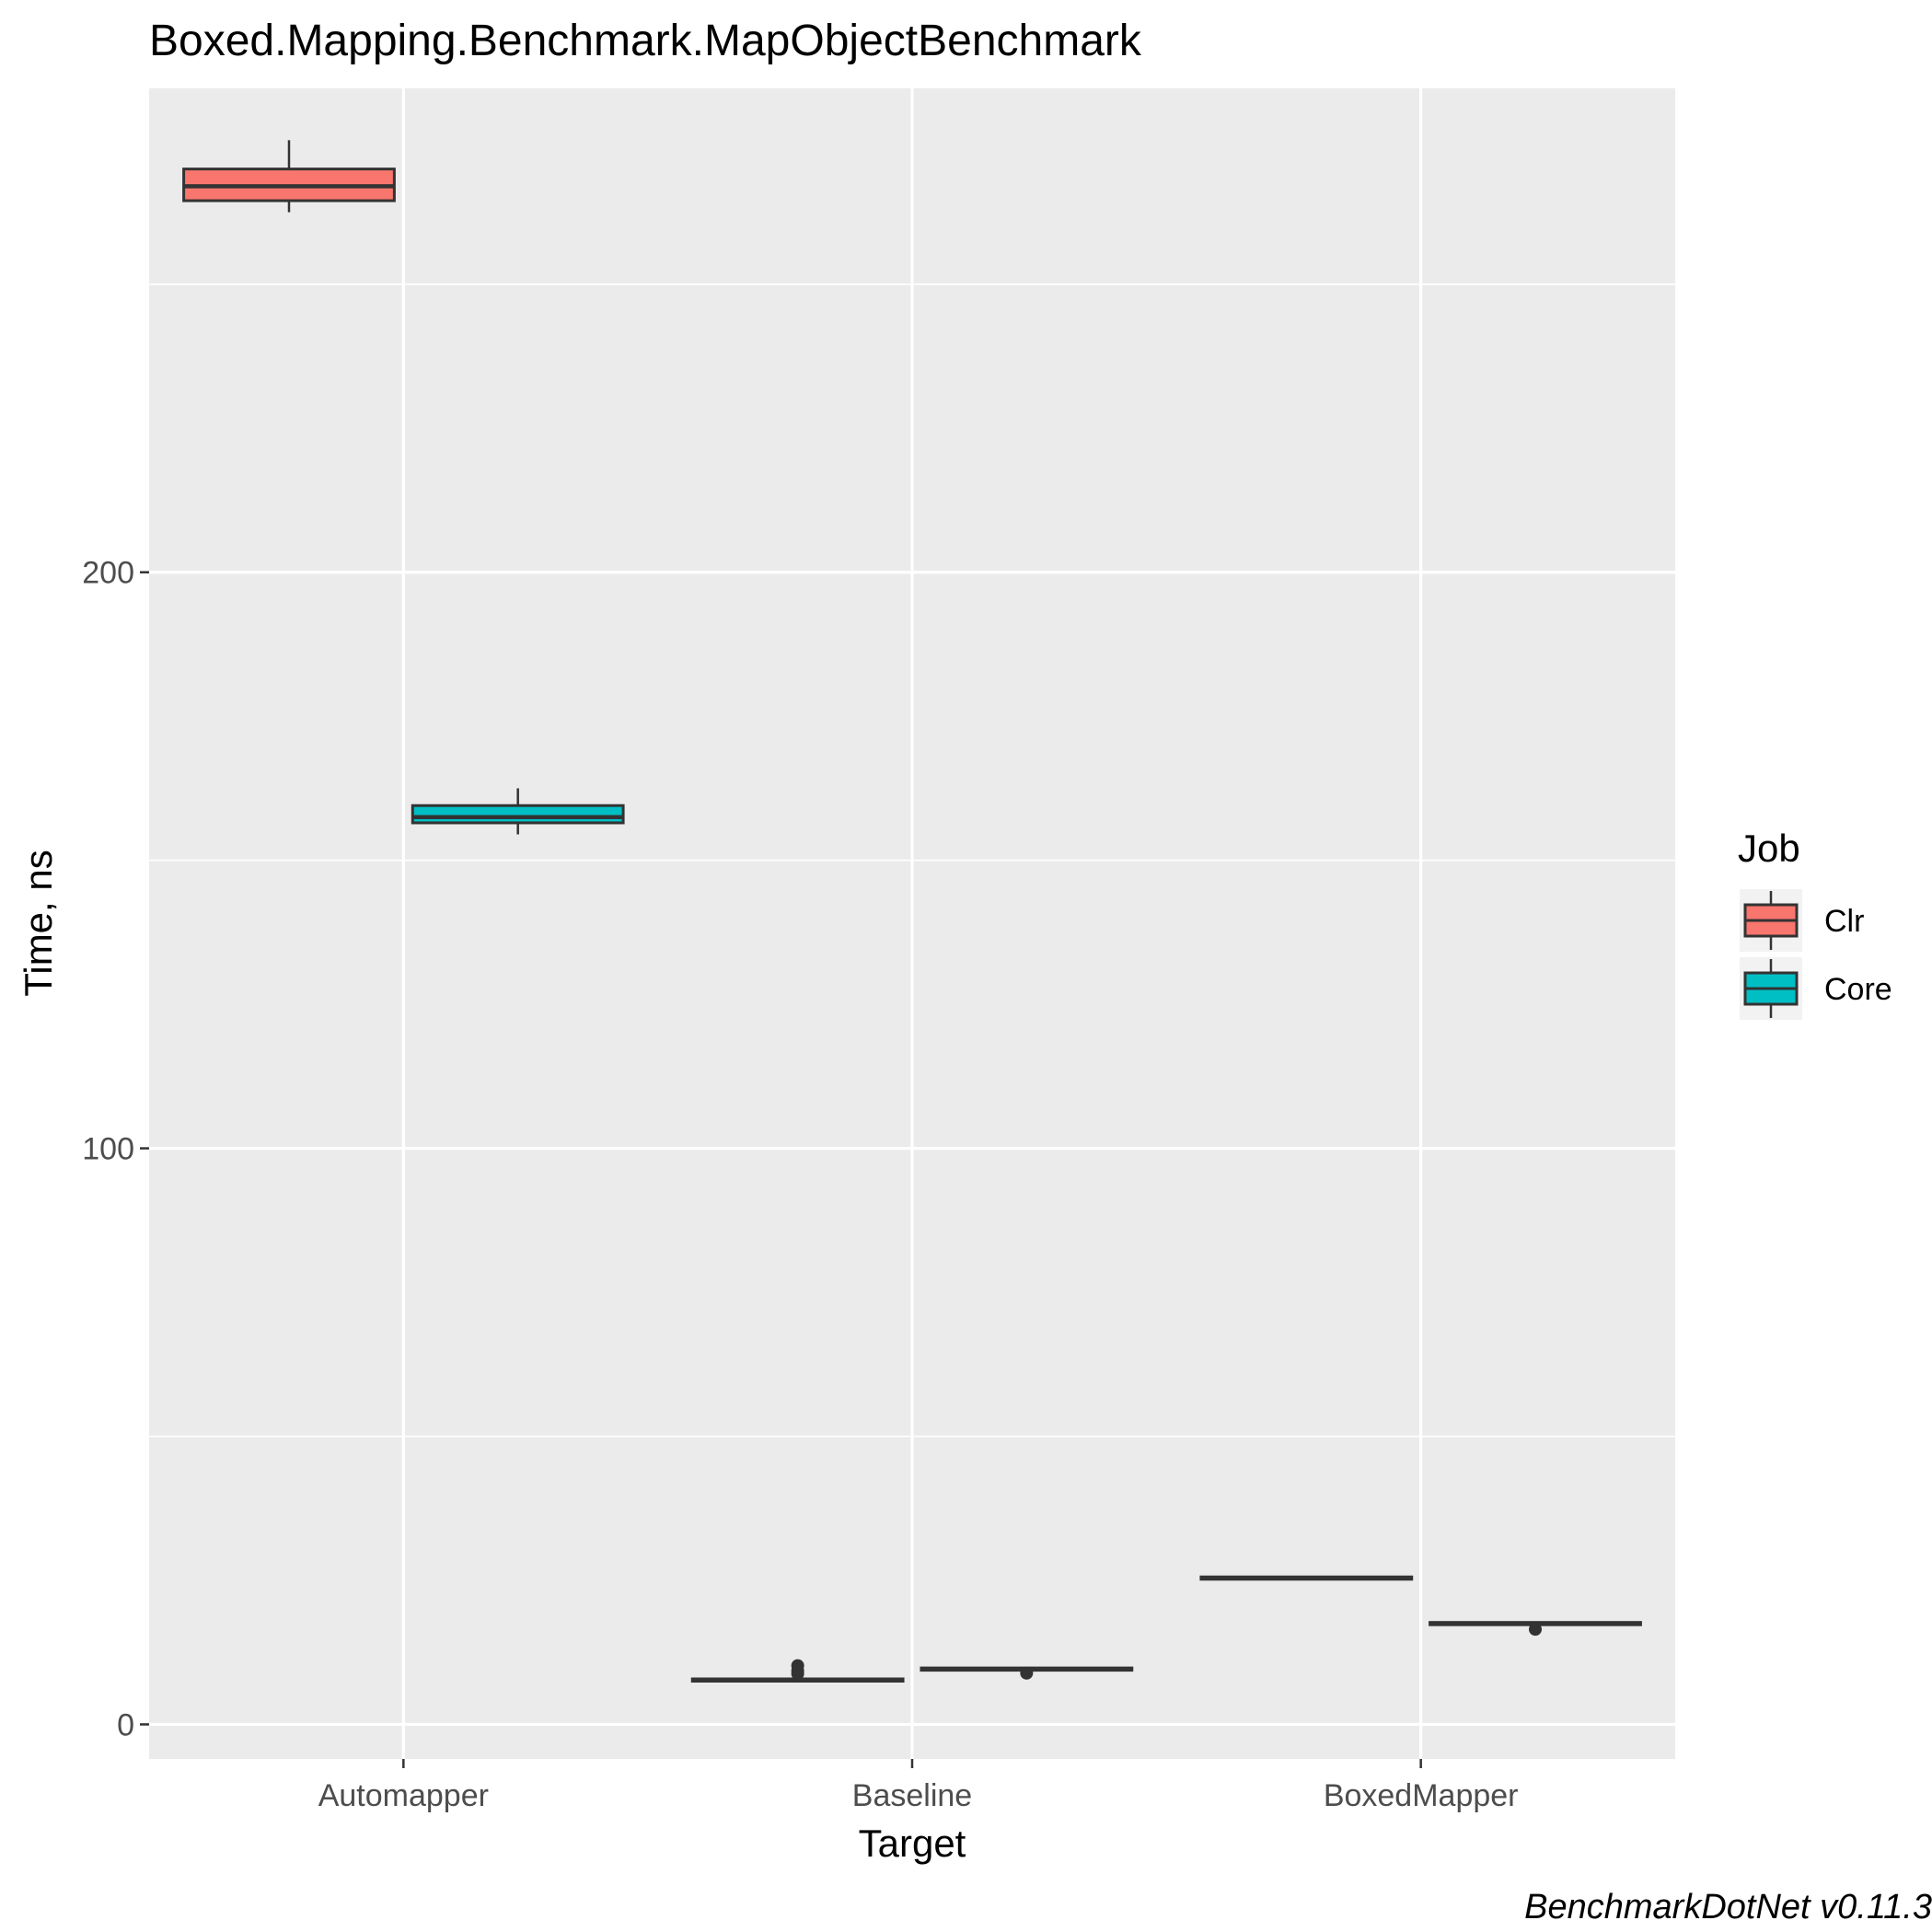 Image resolution: width=1932 pixels, height=1932 pixels. I want to click on box-core-automapper, so click(518, 811).